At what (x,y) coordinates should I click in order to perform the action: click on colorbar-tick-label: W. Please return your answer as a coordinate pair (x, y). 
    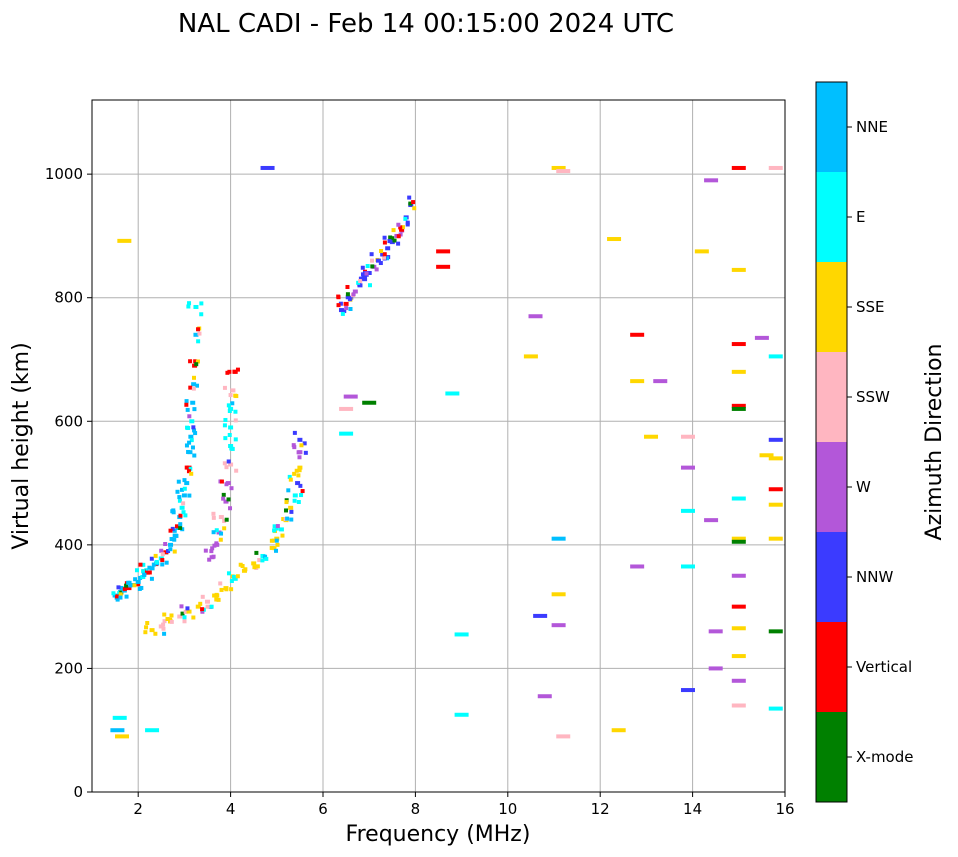
    Looking at the image, I should click on (863, 487).